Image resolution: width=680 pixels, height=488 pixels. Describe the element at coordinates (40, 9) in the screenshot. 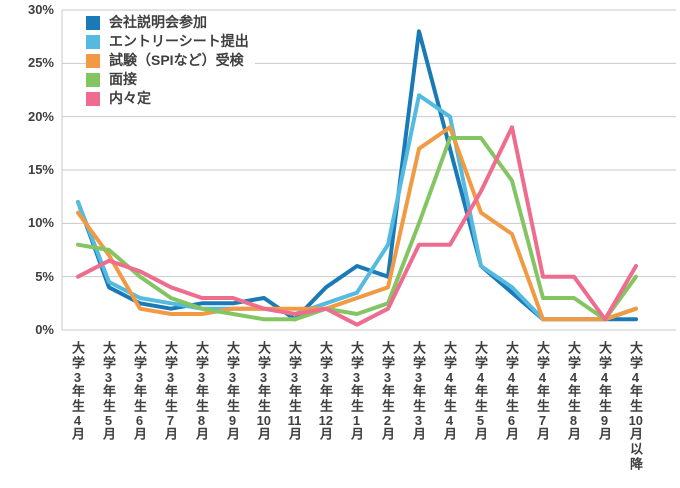

I see `y-axis-label: 30%` at that location.